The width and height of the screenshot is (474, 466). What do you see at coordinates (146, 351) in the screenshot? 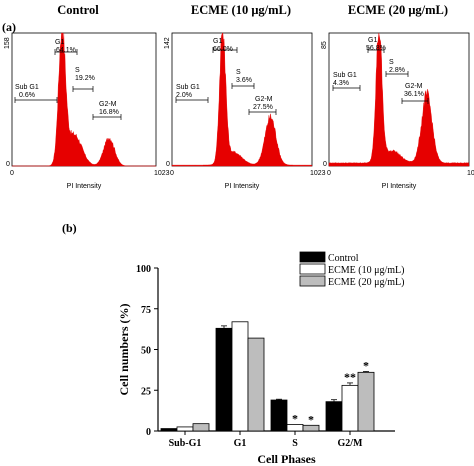
I see `y-tick-label: 50` at bounding box center [146, 351].